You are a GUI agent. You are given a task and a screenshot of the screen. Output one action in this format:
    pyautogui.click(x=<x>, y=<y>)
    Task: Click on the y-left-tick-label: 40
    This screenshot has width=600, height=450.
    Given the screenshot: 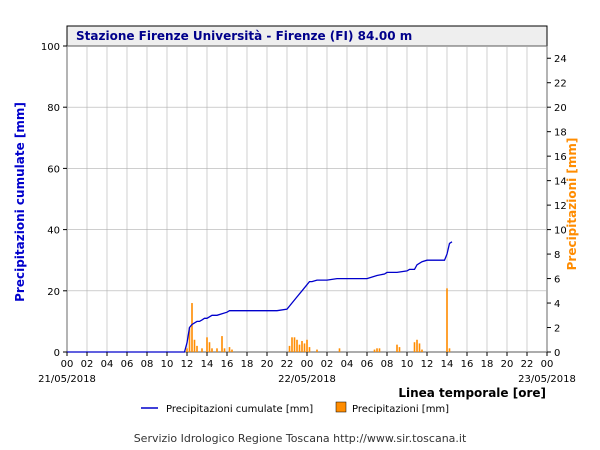 What is the action you would take?
    pyautogui.click(x=53, y=231)
    